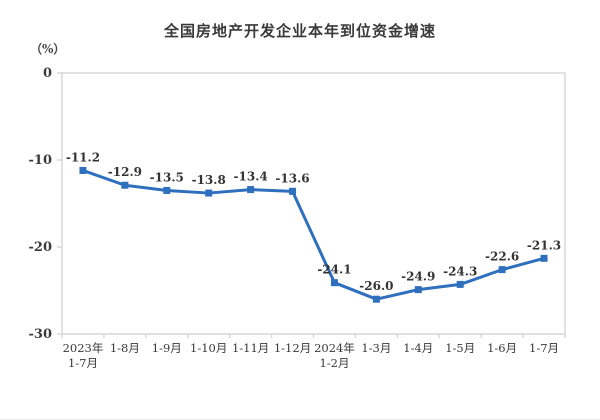 The image size is (600, 420). I want to click on x-tick-label: 2024年 1-2月, so click(334, 355).